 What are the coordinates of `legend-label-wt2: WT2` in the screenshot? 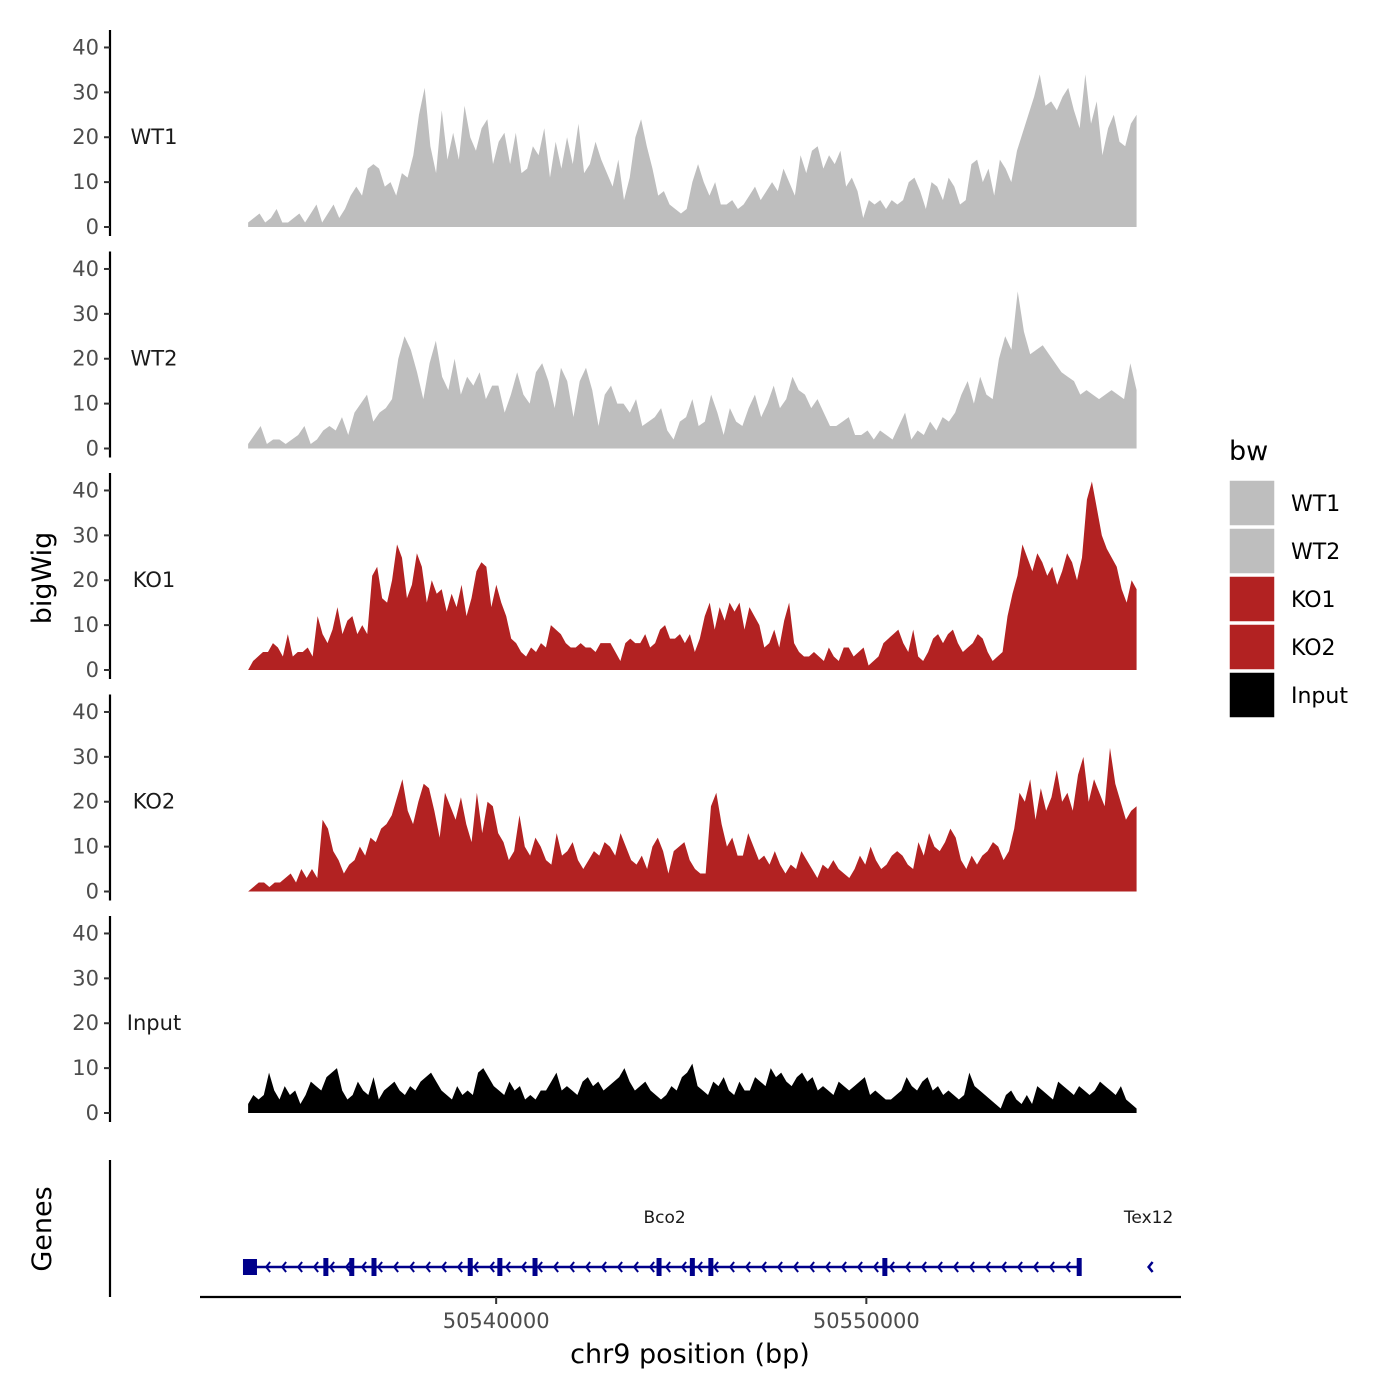 It's located at (1315, 552).